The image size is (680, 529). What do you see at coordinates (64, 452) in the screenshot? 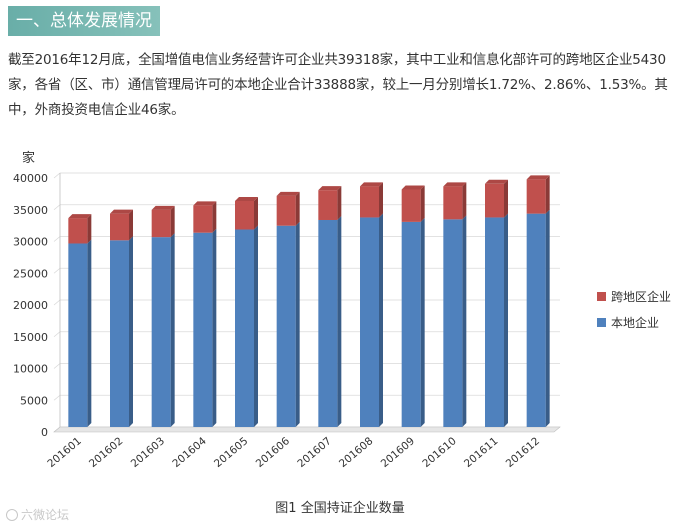
I see `x-tick-label: 201601` at bounding box center [64, 452].